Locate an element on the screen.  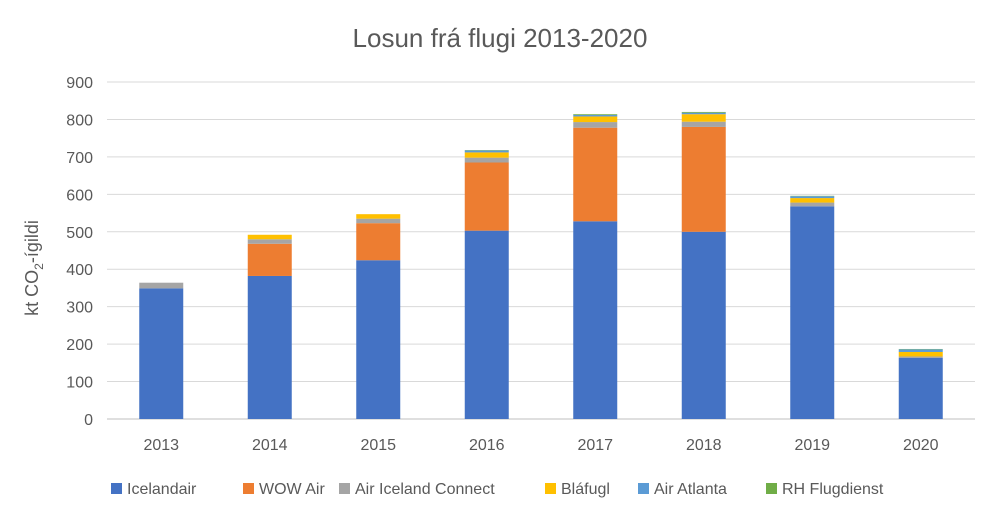
y-axis-label-main: kt CO is located at coordinates (32, 293).